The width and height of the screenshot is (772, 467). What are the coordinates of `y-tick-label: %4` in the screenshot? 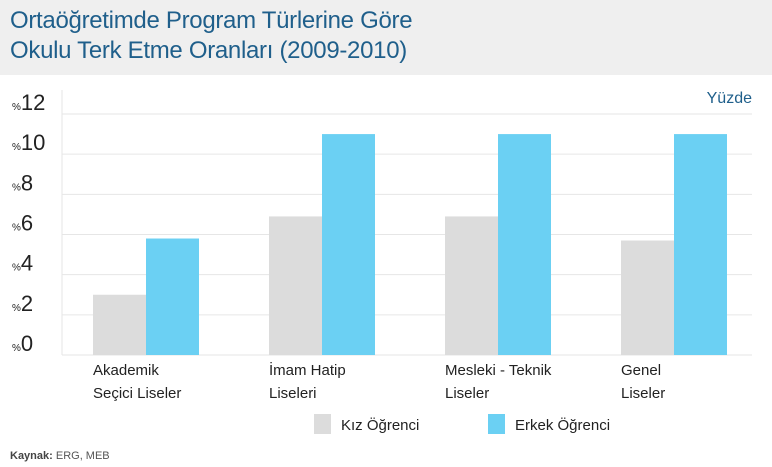 It's located at (22, 263).